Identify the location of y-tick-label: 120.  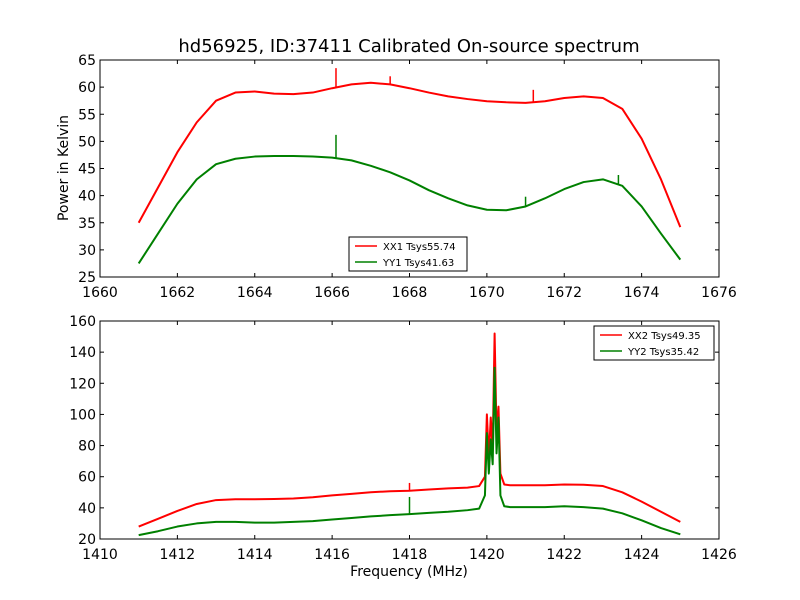
(82, 384).